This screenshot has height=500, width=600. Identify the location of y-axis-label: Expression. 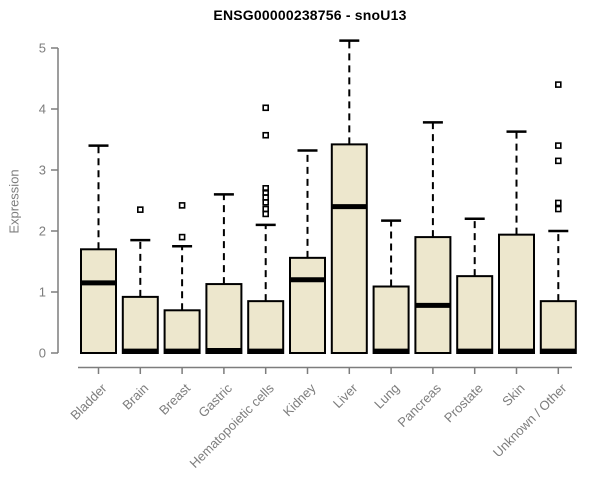
(14, 201).